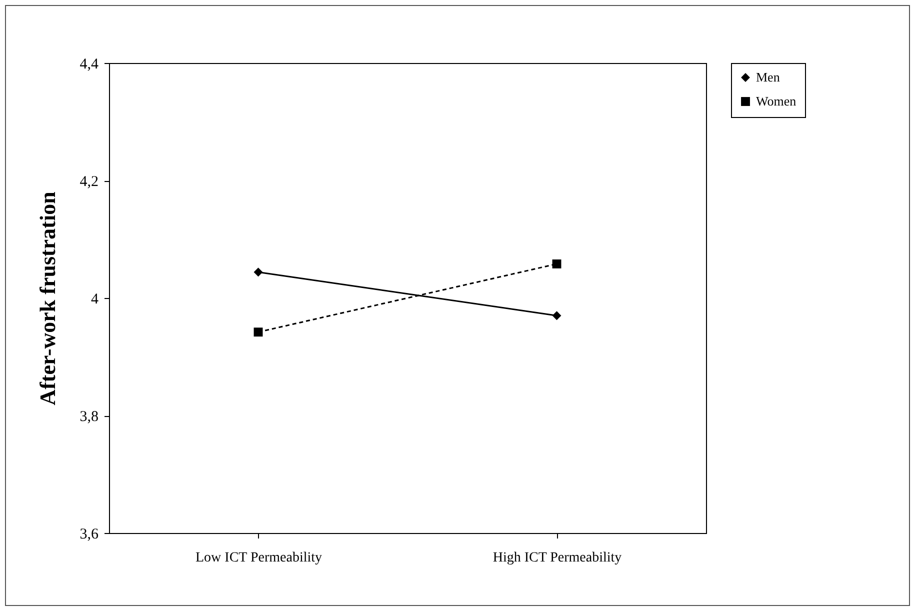  What do you see at coordinates (89, 534) in the screenshot?
I see `y-tick-label: 3,6` at bounding box center [89, 534].